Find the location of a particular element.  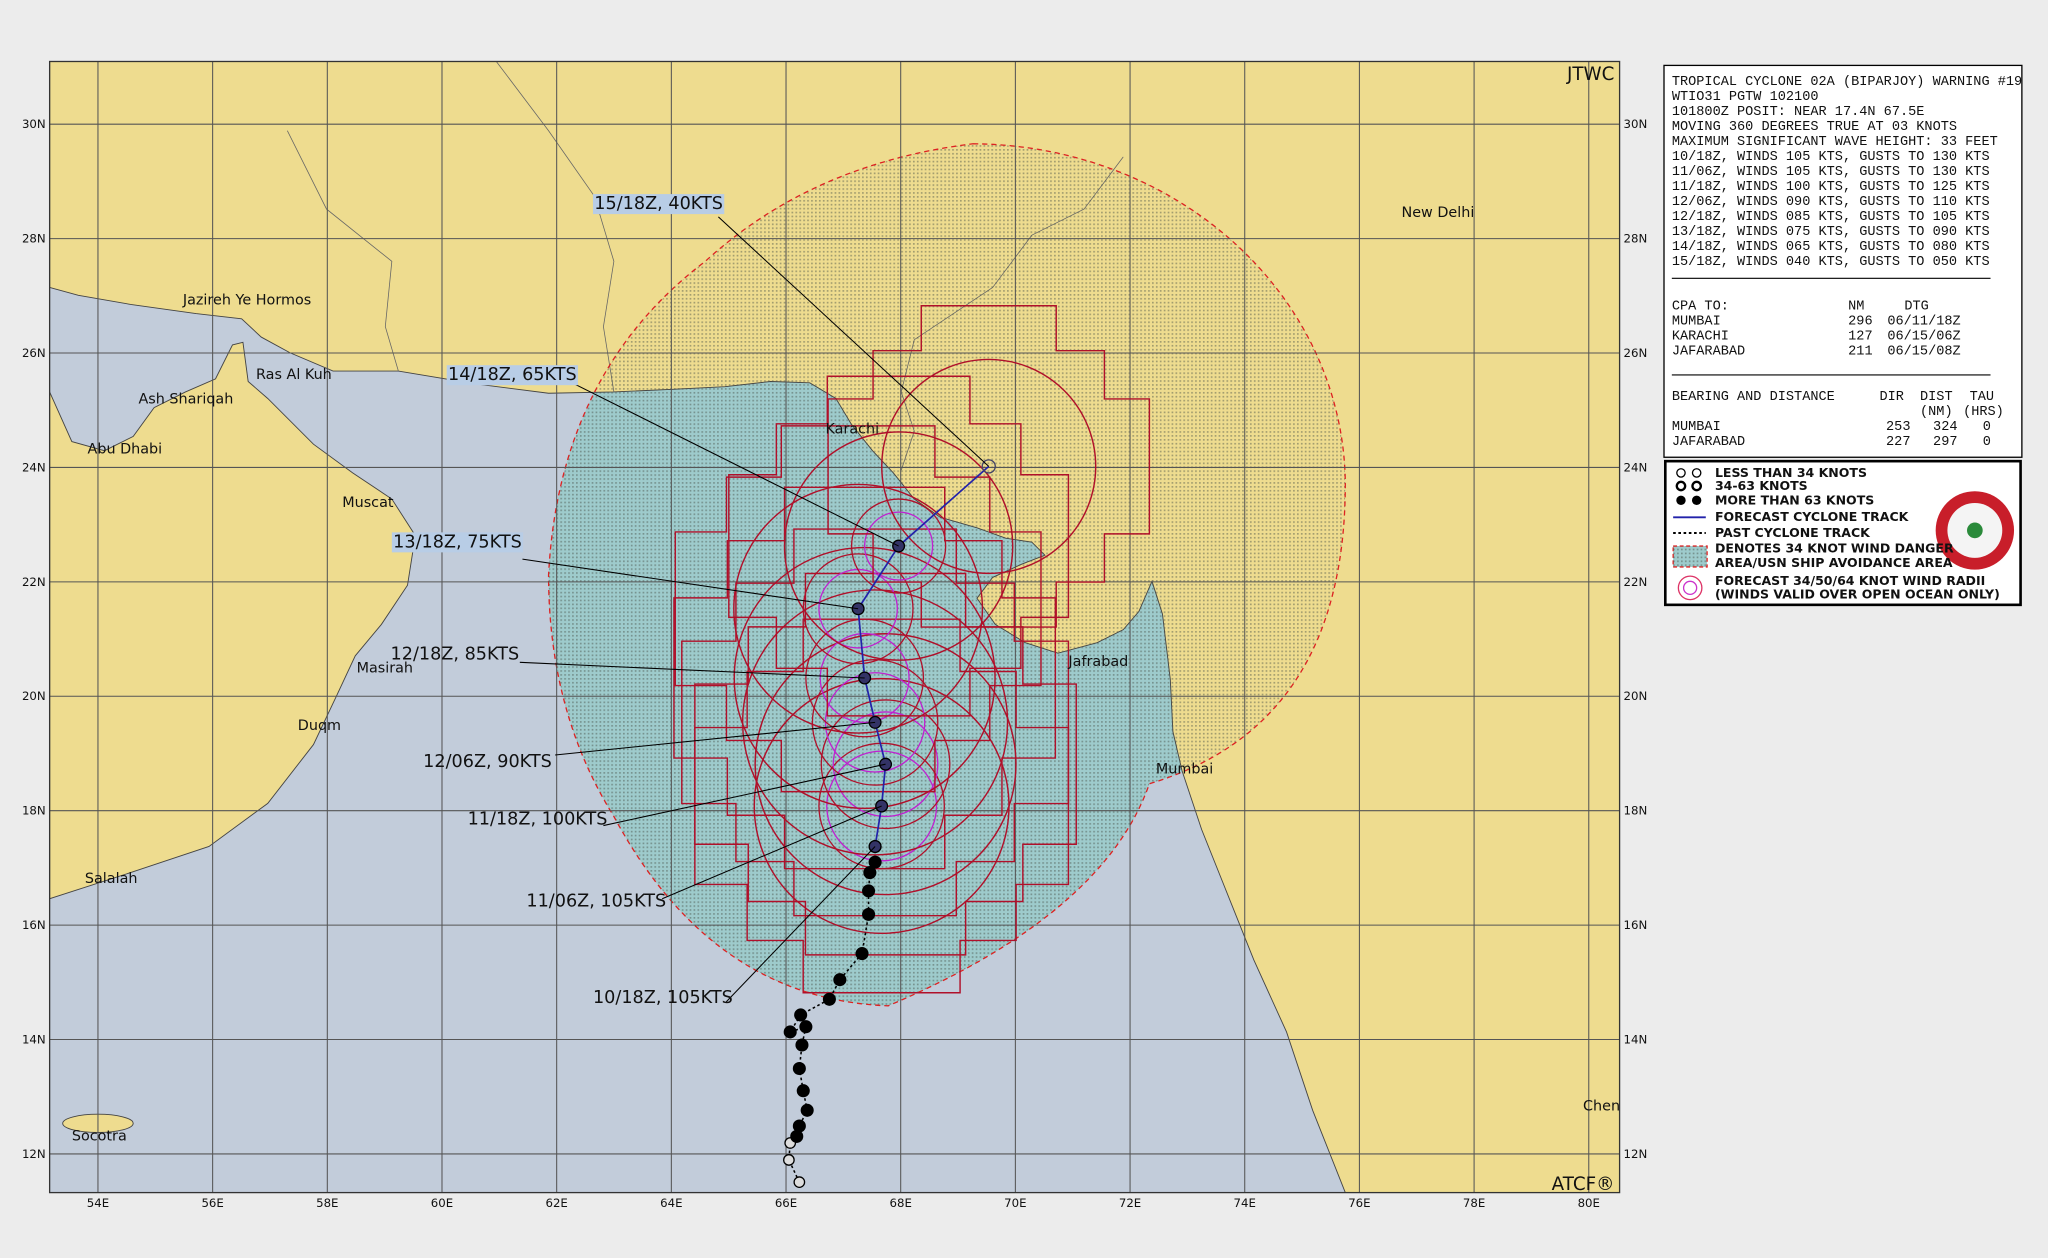

warning-panel is located at coordinates (1843, 261).